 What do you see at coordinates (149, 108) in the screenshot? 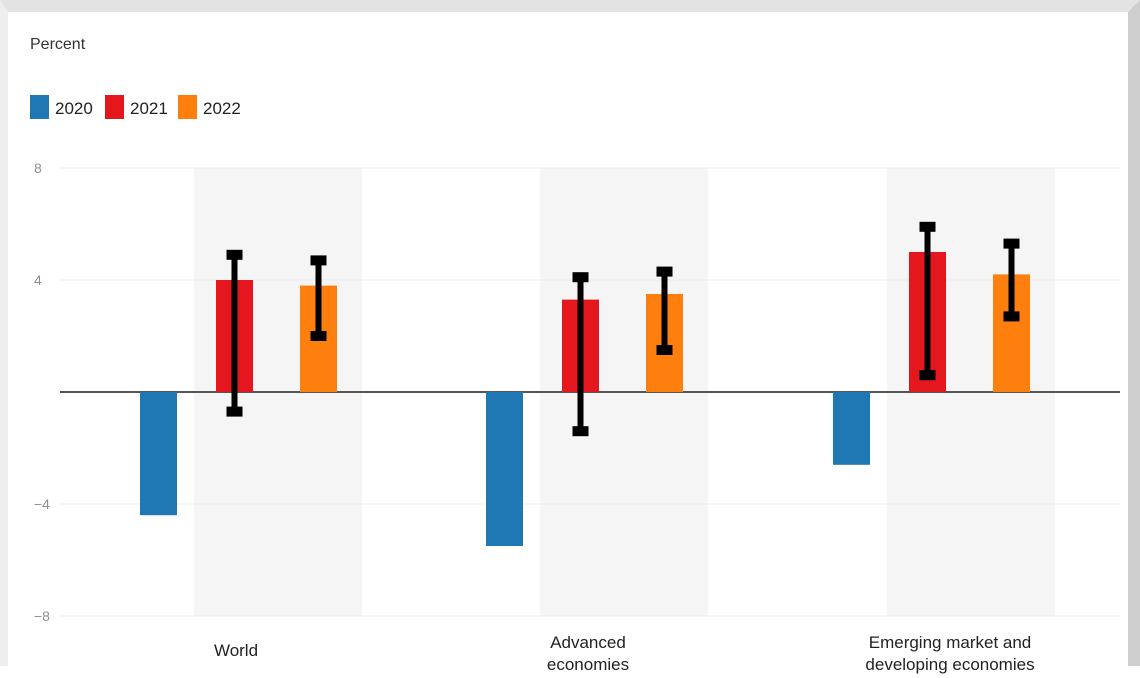
I see `legend-label: 2021` at bounding box center [149, 108].